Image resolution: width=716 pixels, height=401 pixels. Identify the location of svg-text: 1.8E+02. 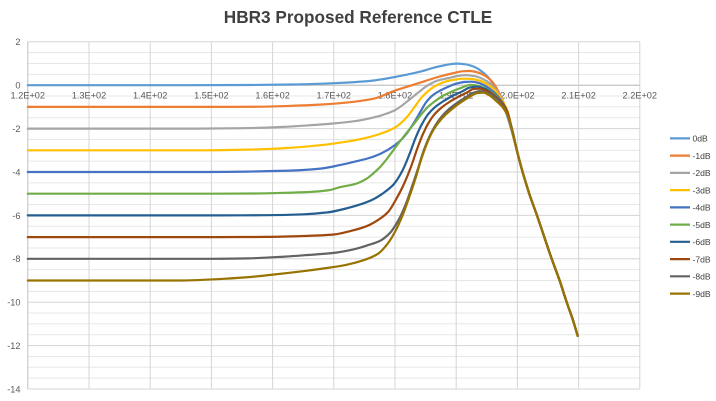
(395, 96).